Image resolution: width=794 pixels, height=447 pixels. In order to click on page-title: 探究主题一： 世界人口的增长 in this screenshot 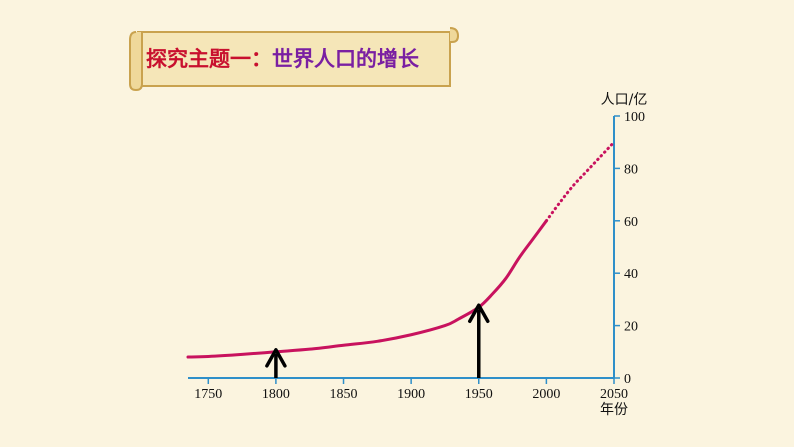, I will do `click(282, 58)`.